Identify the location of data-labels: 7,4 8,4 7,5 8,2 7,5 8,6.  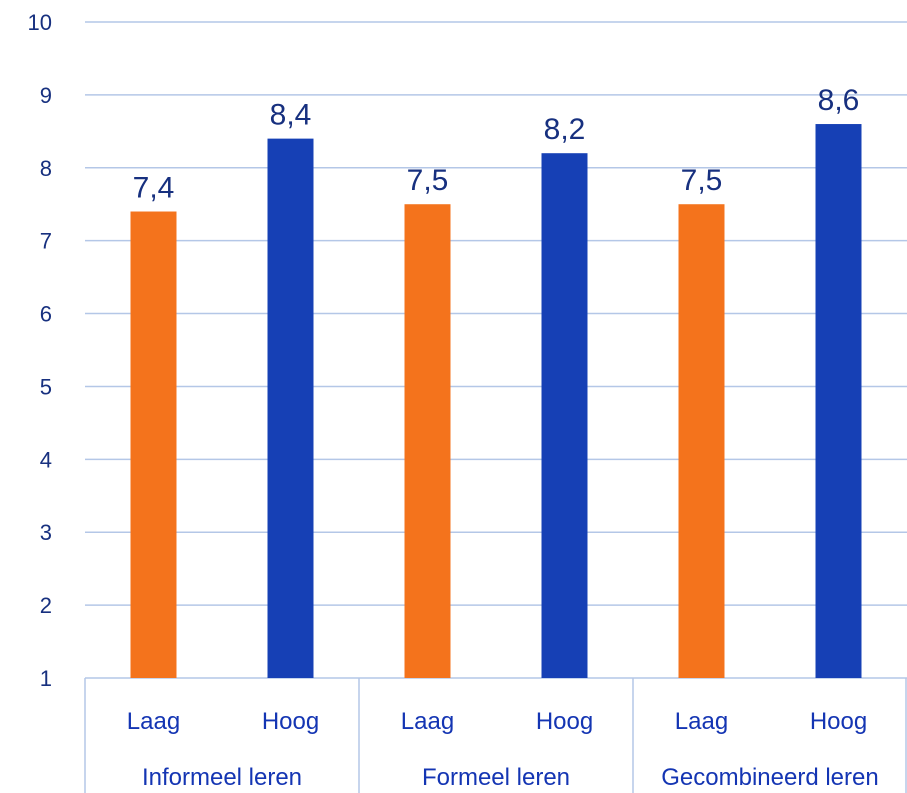
(496, 144).